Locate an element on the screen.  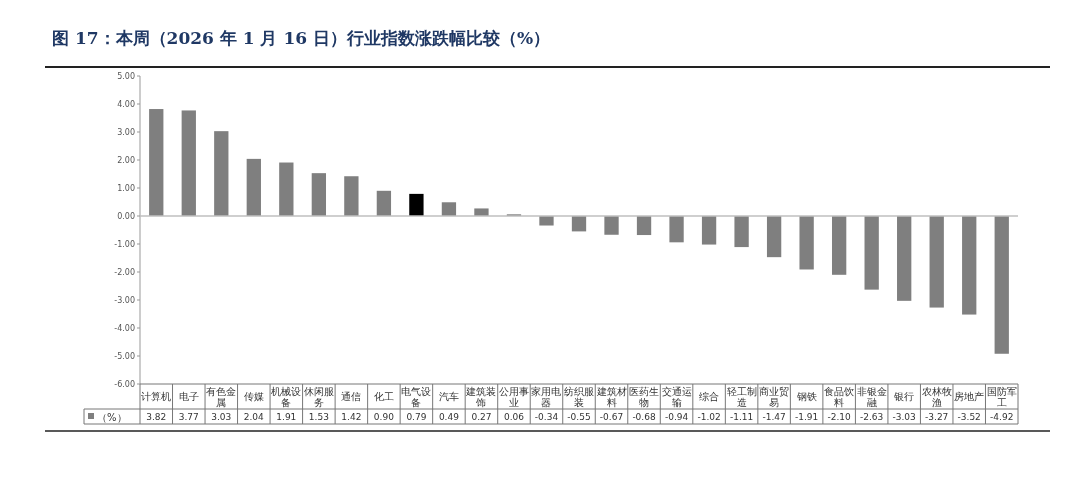
data-label: -0.94 is located at coordinates (676, 417).